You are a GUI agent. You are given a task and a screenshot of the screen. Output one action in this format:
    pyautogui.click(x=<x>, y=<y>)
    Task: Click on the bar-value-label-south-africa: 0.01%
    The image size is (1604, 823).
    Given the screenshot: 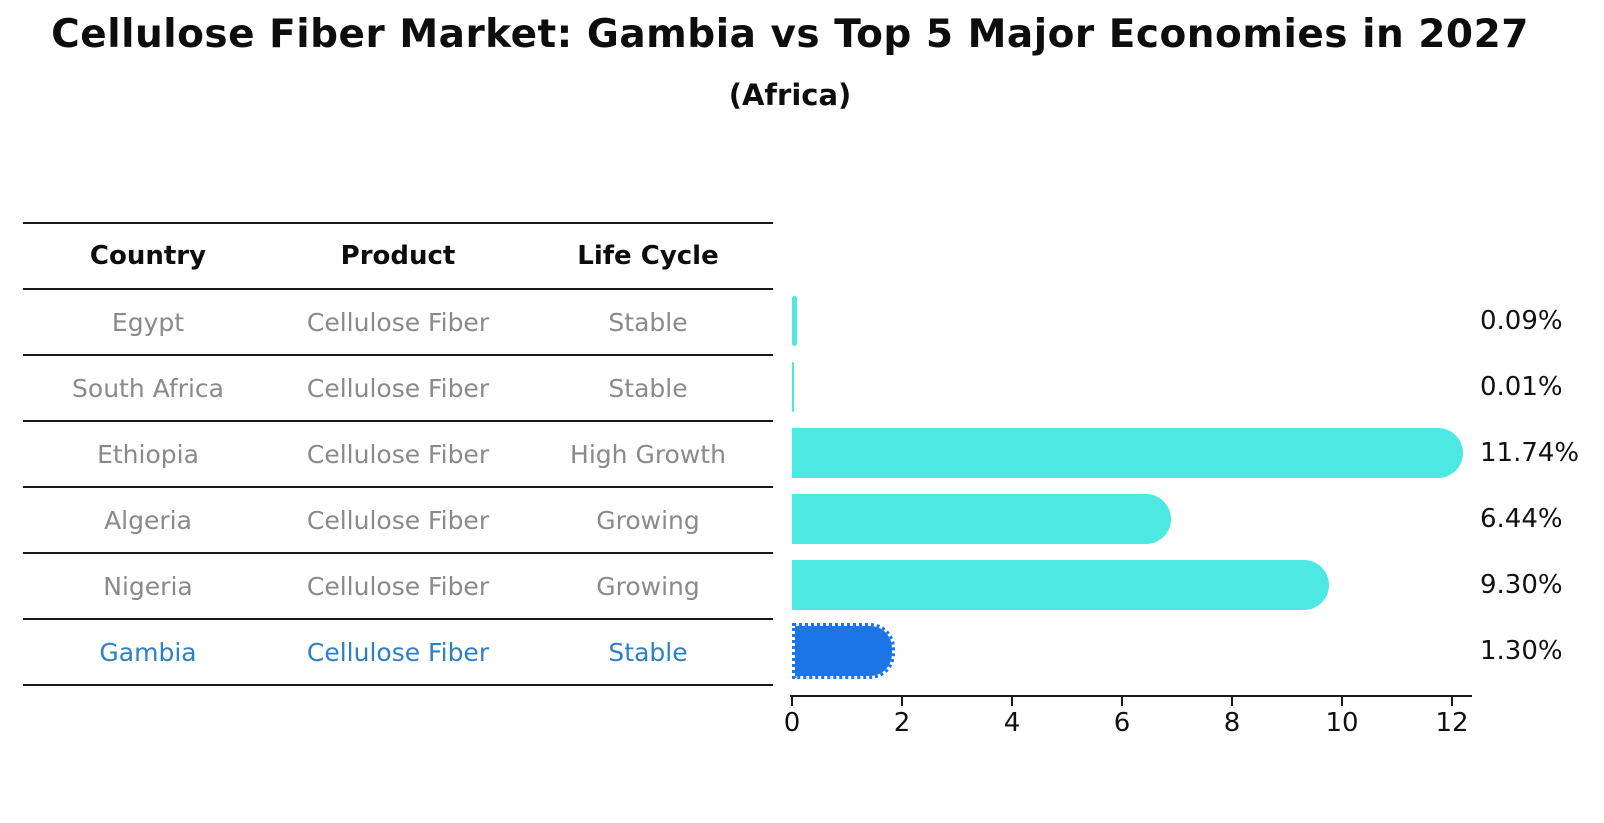 What is the action you would take?
    pyautogui.click(x=1521, y=387)
    